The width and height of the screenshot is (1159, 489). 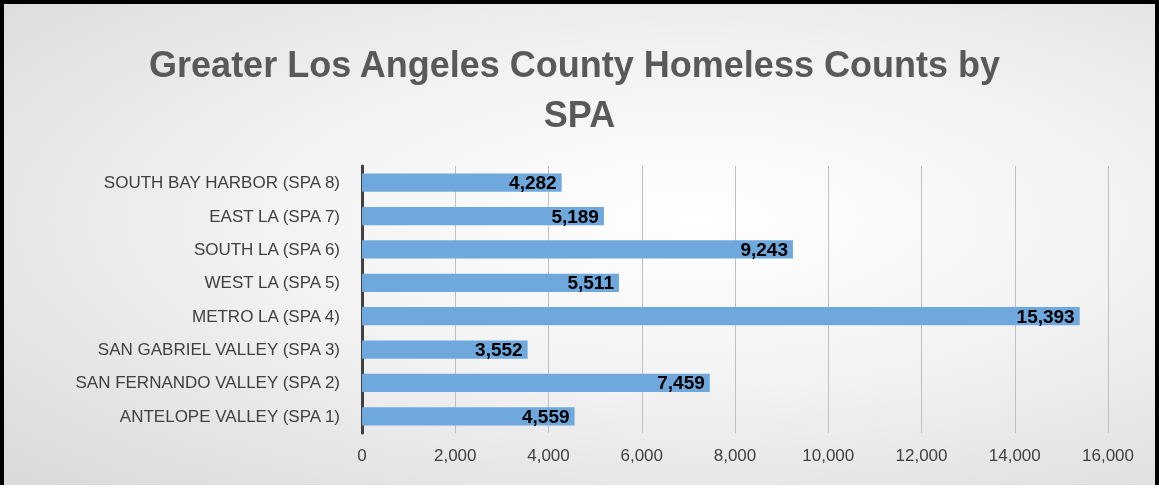 What do you see at coordinates (265, 316) in the screenshot?
I see `y-tick-label: METRO LA (SPA 4)` at bounding box center [265, 316].